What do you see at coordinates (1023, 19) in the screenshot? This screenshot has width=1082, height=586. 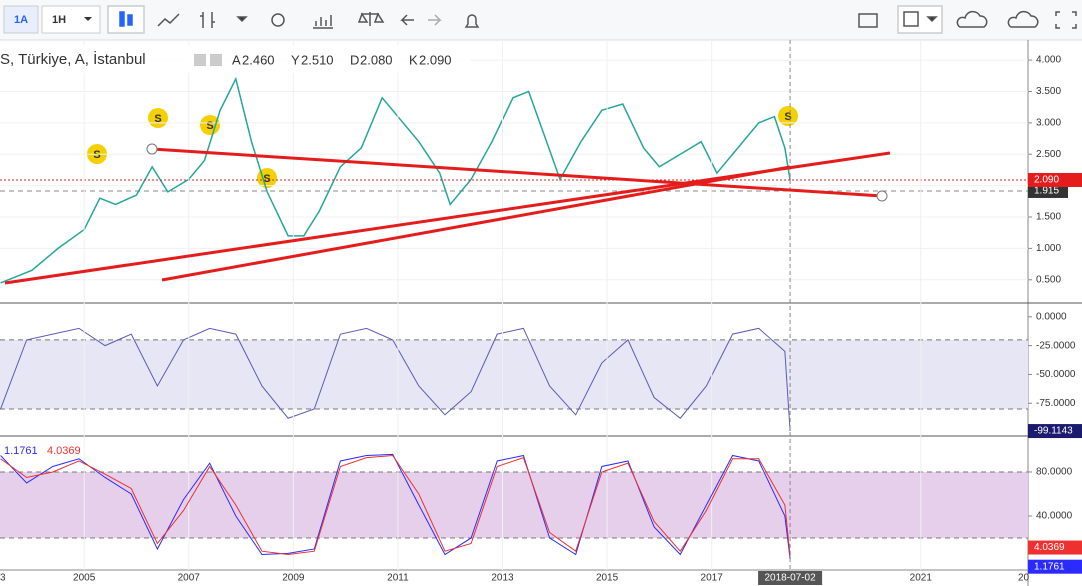 I see `cloud-save-icon` at bounding box center [1023, 19].